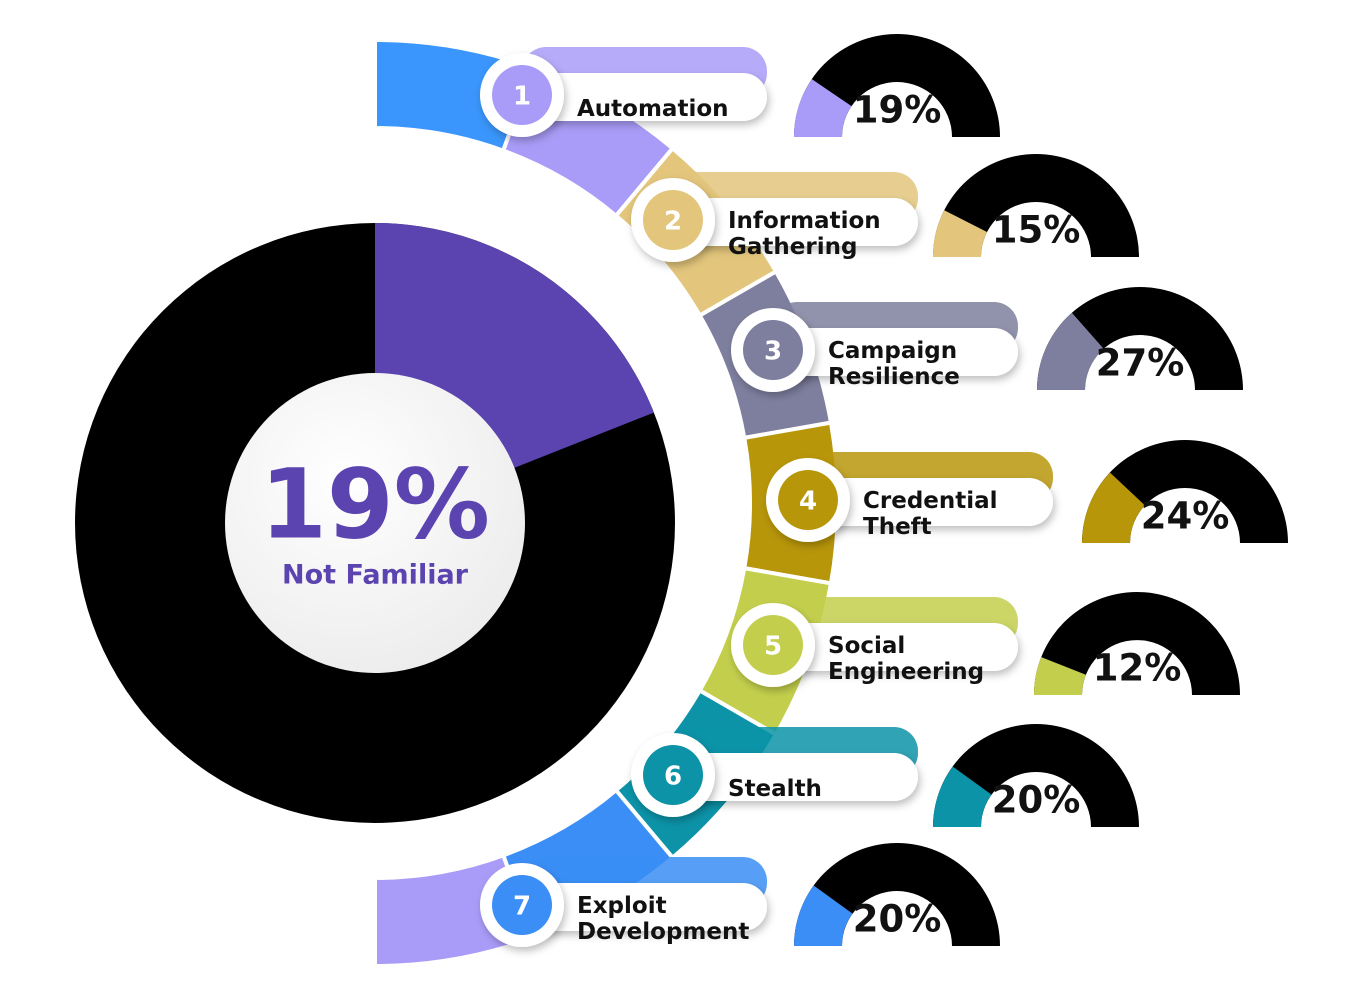 The width and height of the screenshot is (1365, 998). I want to click on donut-label: Not Familiar, so click(375, 575).